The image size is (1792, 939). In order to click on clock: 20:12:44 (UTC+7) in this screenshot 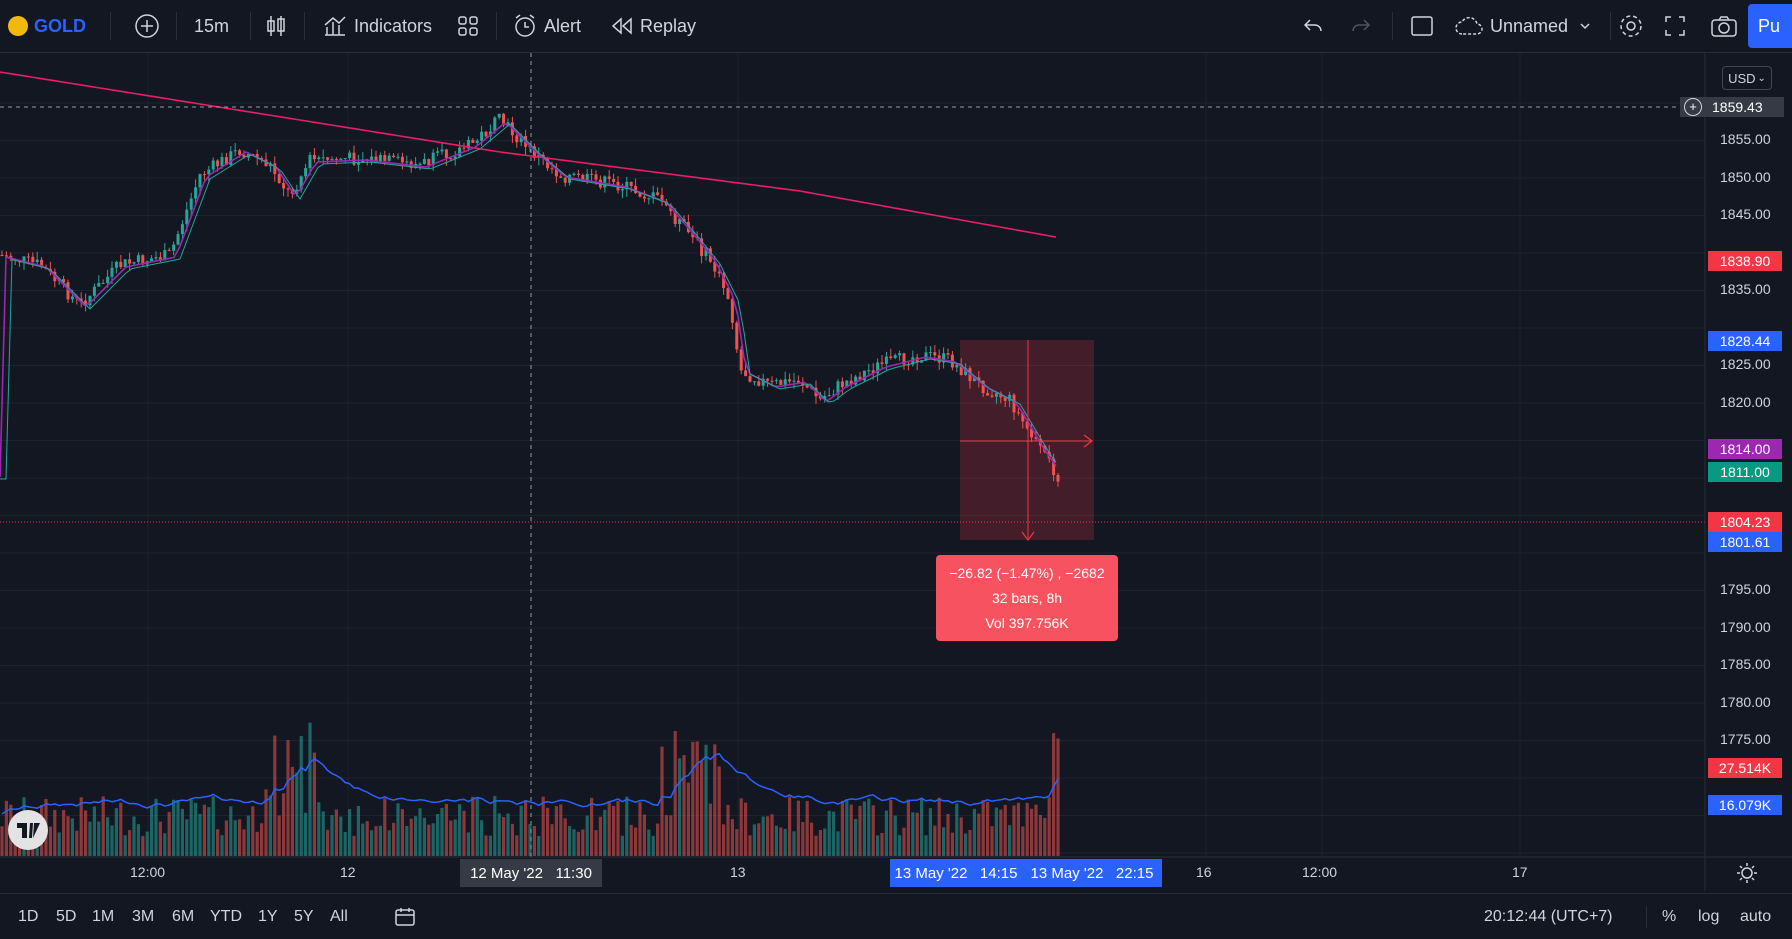, I will do `click(1548, 916)`.